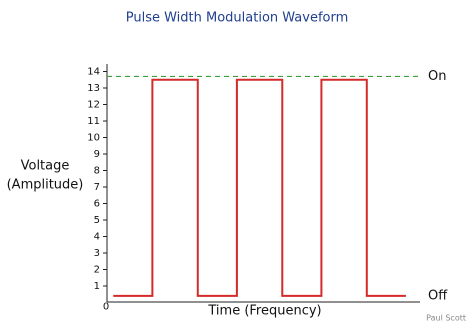  I want to click on chart-title: Pulse Width Modulation Waveform, so click(237, 18).